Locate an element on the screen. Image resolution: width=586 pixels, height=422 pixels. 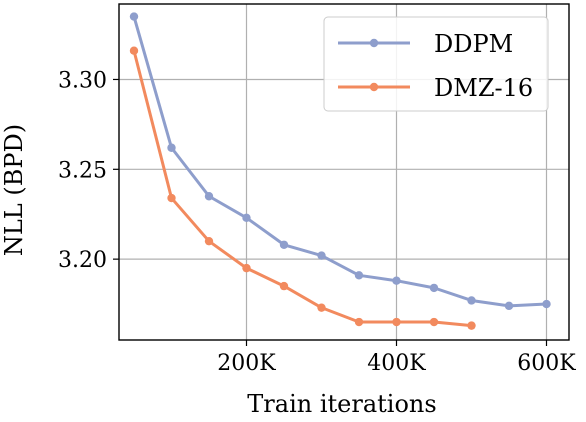
x-axis-label: Train iterations is located at coordinates (341, 404).